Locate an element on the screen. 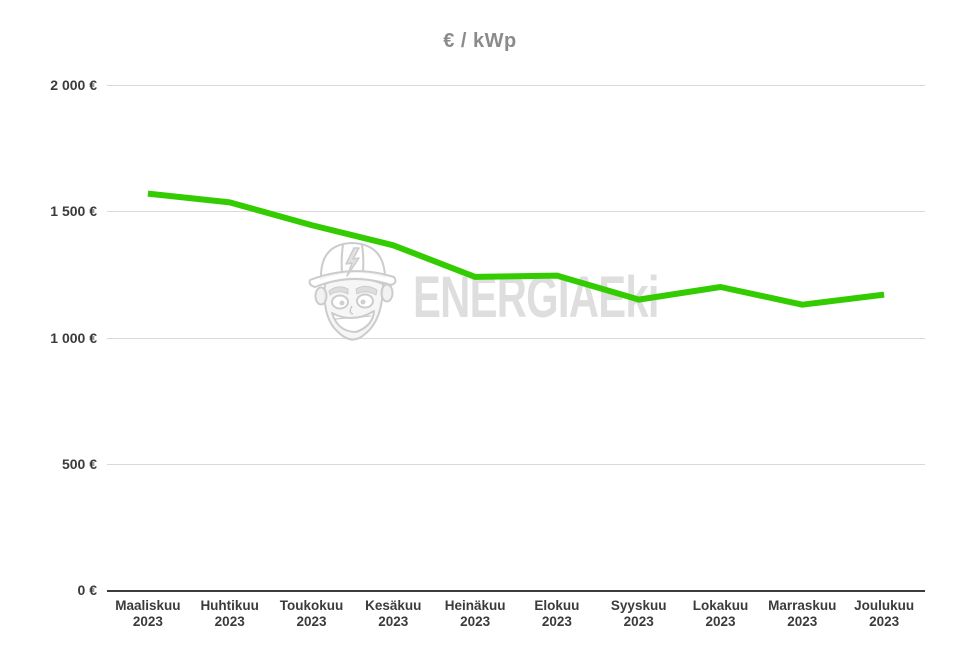 The width and height of the screenshot is (960, 661). chart-title: € / kWp is located at coordinates (480, 41).